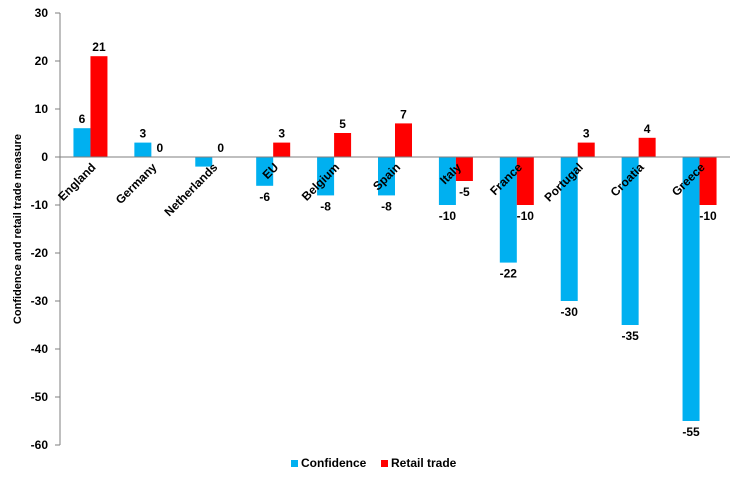 This screenshot has width=740, height=483. What do you see at coordinates (44, 157) in the screenshot?
I see `y-tick-label: 0` at bounding box center [44, 157].